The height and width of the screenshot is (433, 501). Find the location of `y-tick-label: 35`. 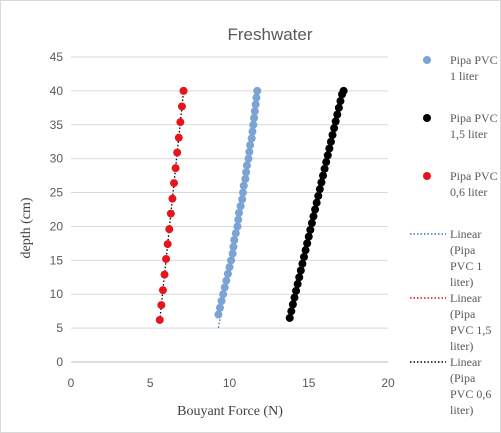

y-tick-label: 35 is located at coordinates (57, 125).